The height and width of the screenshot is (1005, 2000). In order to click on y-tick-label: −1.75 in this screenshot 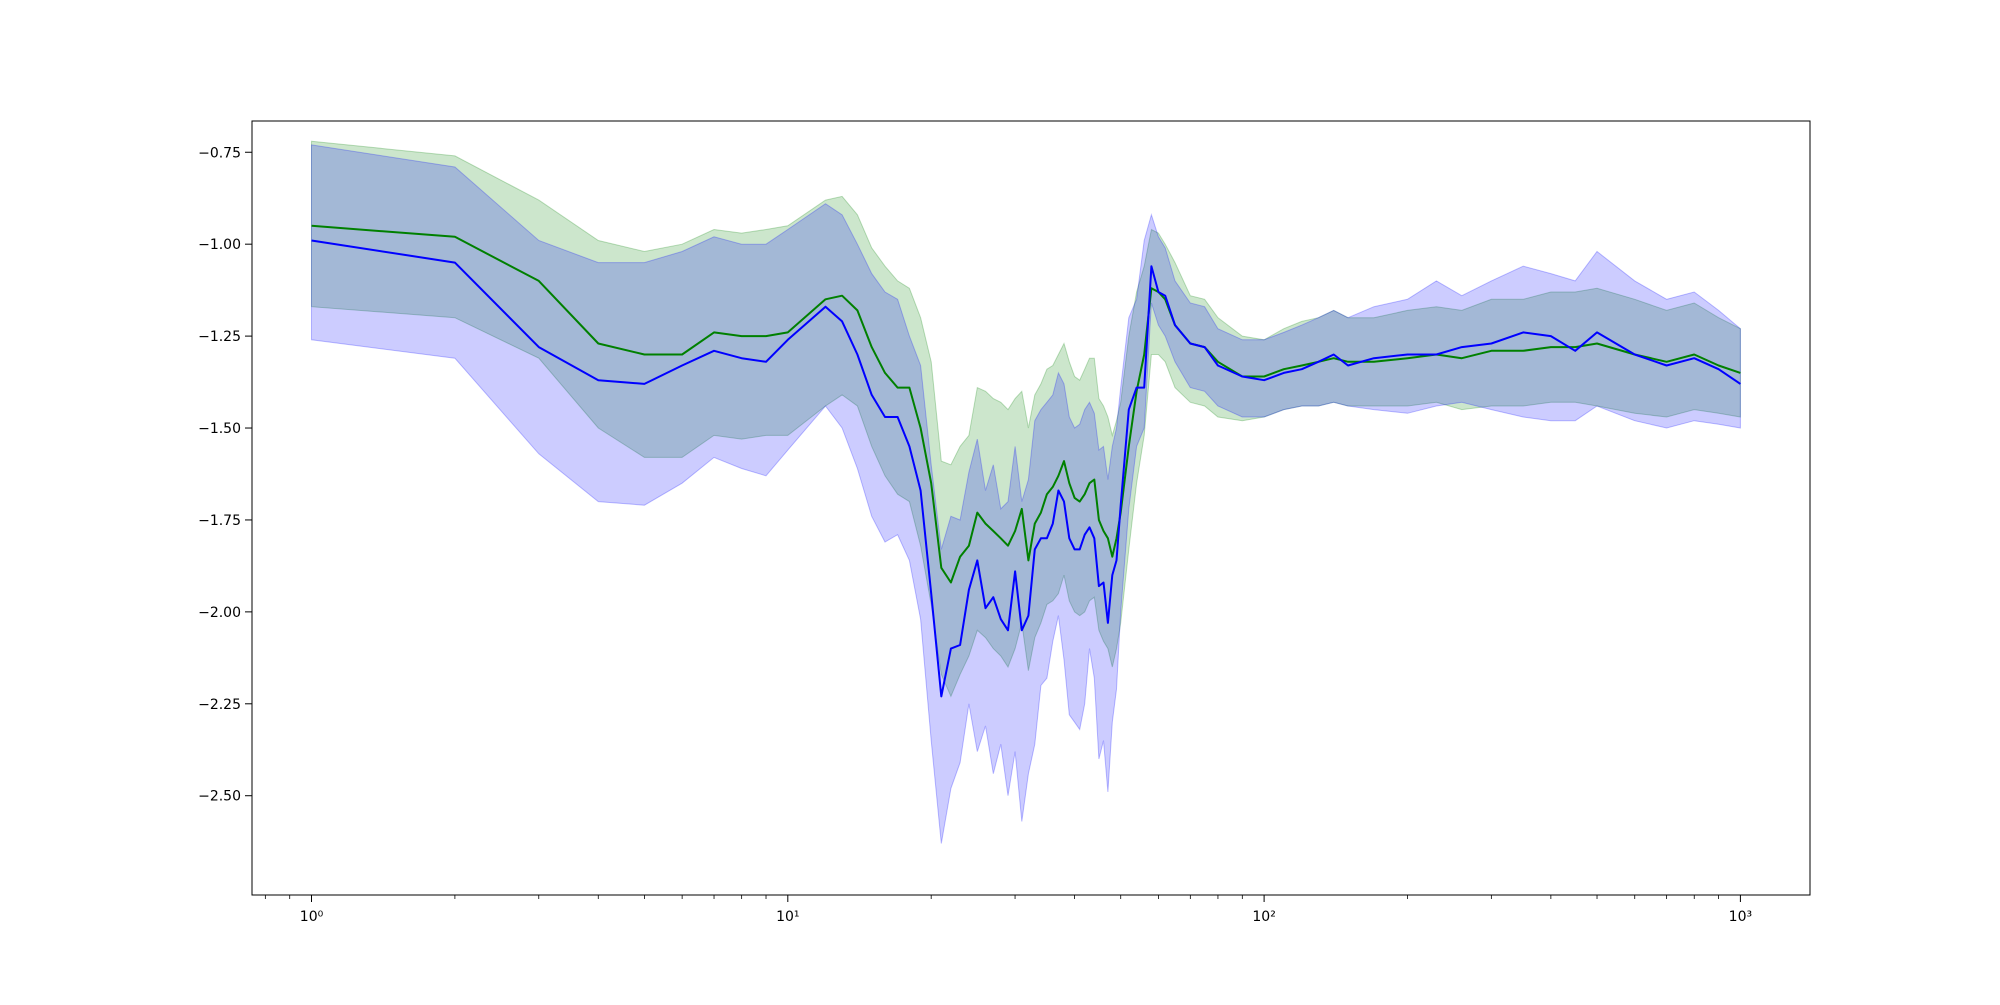, I will do `click(219, 521)`.